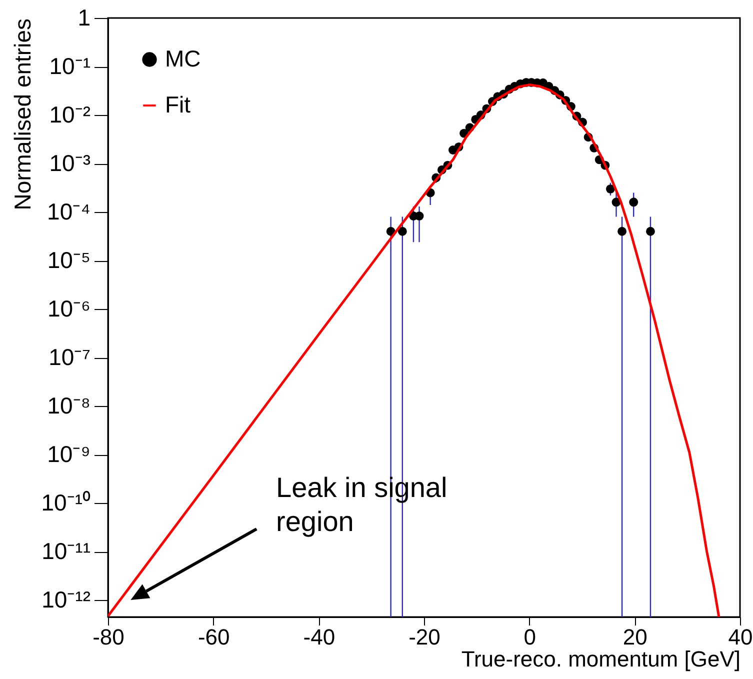 This screenshot has width=753, height=679. What do you see at coordinates (600, 659) in the screenshot?
I see `x-axis-title: True-reco. momentum [GeV]` at bounding box center [600, 659].